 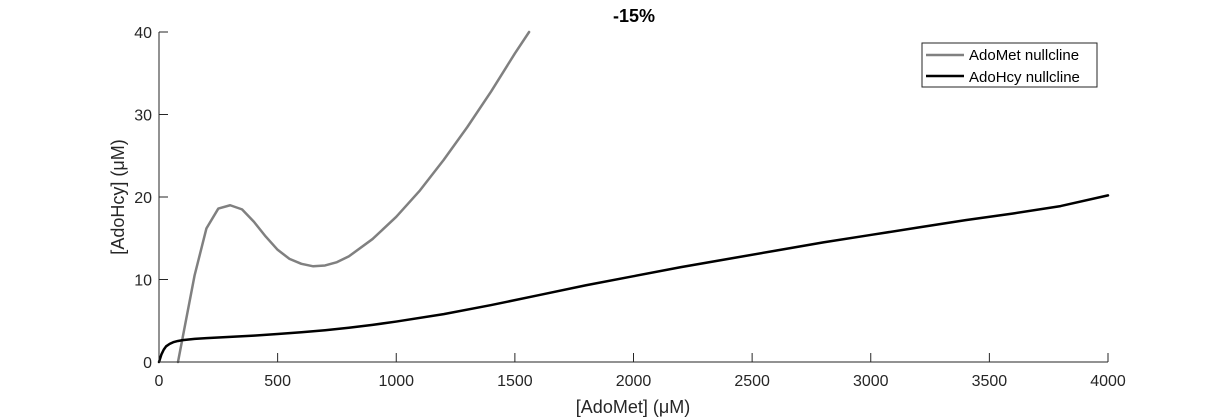 What do you see at coordinates (634, 16) in the screenshot?
I see `chart-title: -15%` at bounding box center [634, 16].